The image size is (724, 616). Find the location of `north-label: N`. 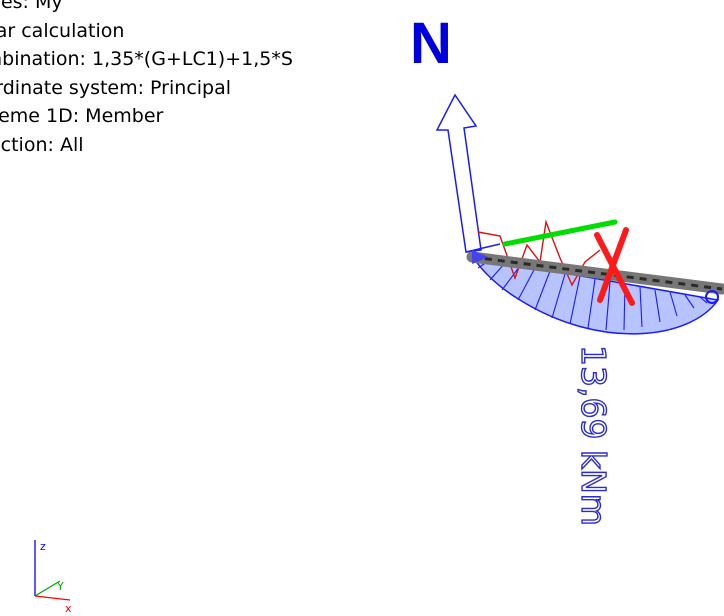

north-label: N is located at coordinates (431, 43).